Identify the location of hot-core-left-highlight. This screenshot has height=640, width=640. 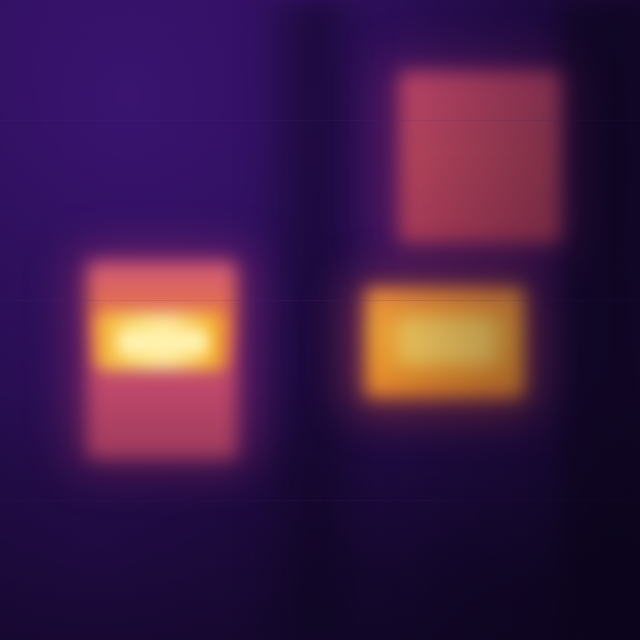
(163, 342).